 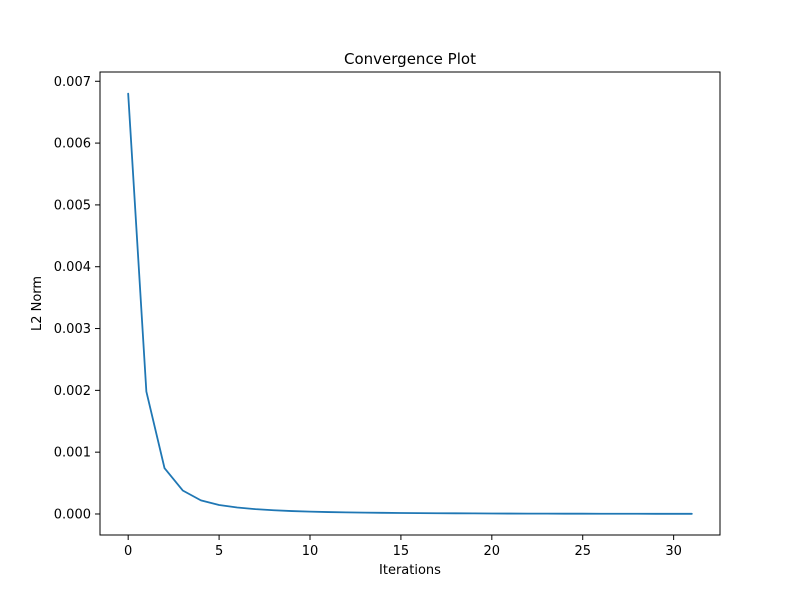 What do you see at coordinates (582, 551) in the screenshot?
I see `x-tick-label: 25` at bounding box center [582, 551].